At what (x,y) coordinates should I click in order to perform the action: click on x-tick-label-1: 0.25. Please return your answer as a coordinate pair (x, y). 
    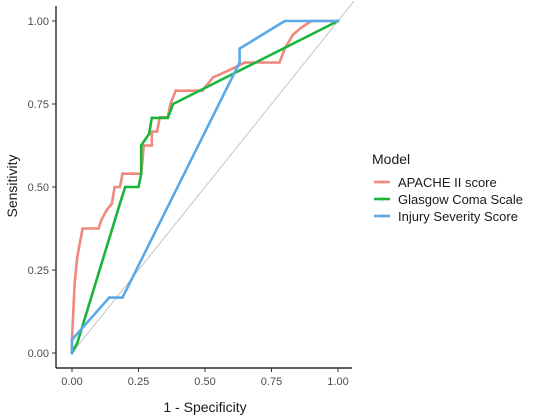
    Looking at the image, I should click on (138, 382).